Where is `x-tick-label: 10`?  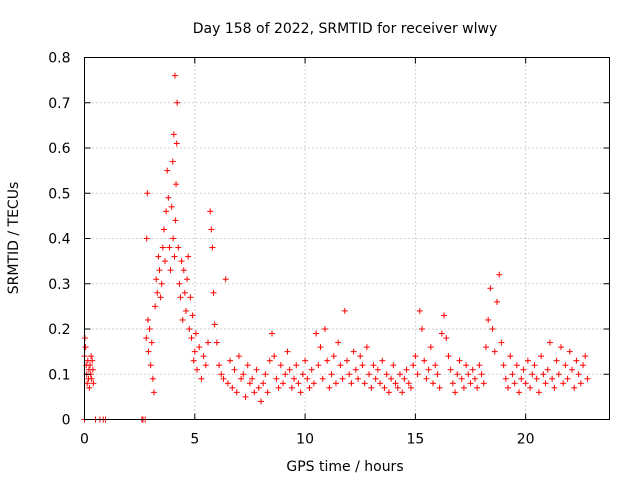
x-tick-label: 10 is located at coordinates (305, 440).